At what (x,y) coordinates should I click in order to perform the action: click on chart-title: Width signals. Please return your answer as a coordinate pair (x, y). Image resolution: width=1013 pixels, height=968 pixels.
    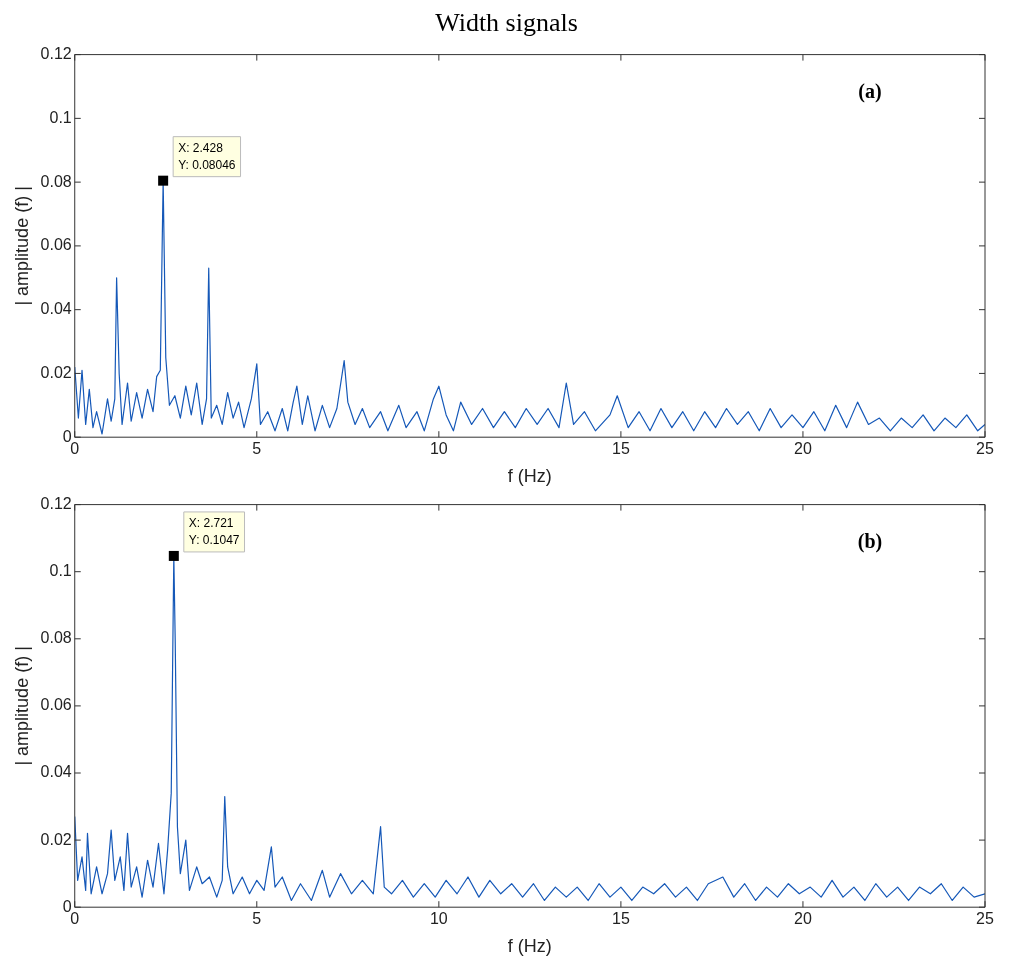
    Looking at the image, I should click on (506, 23).